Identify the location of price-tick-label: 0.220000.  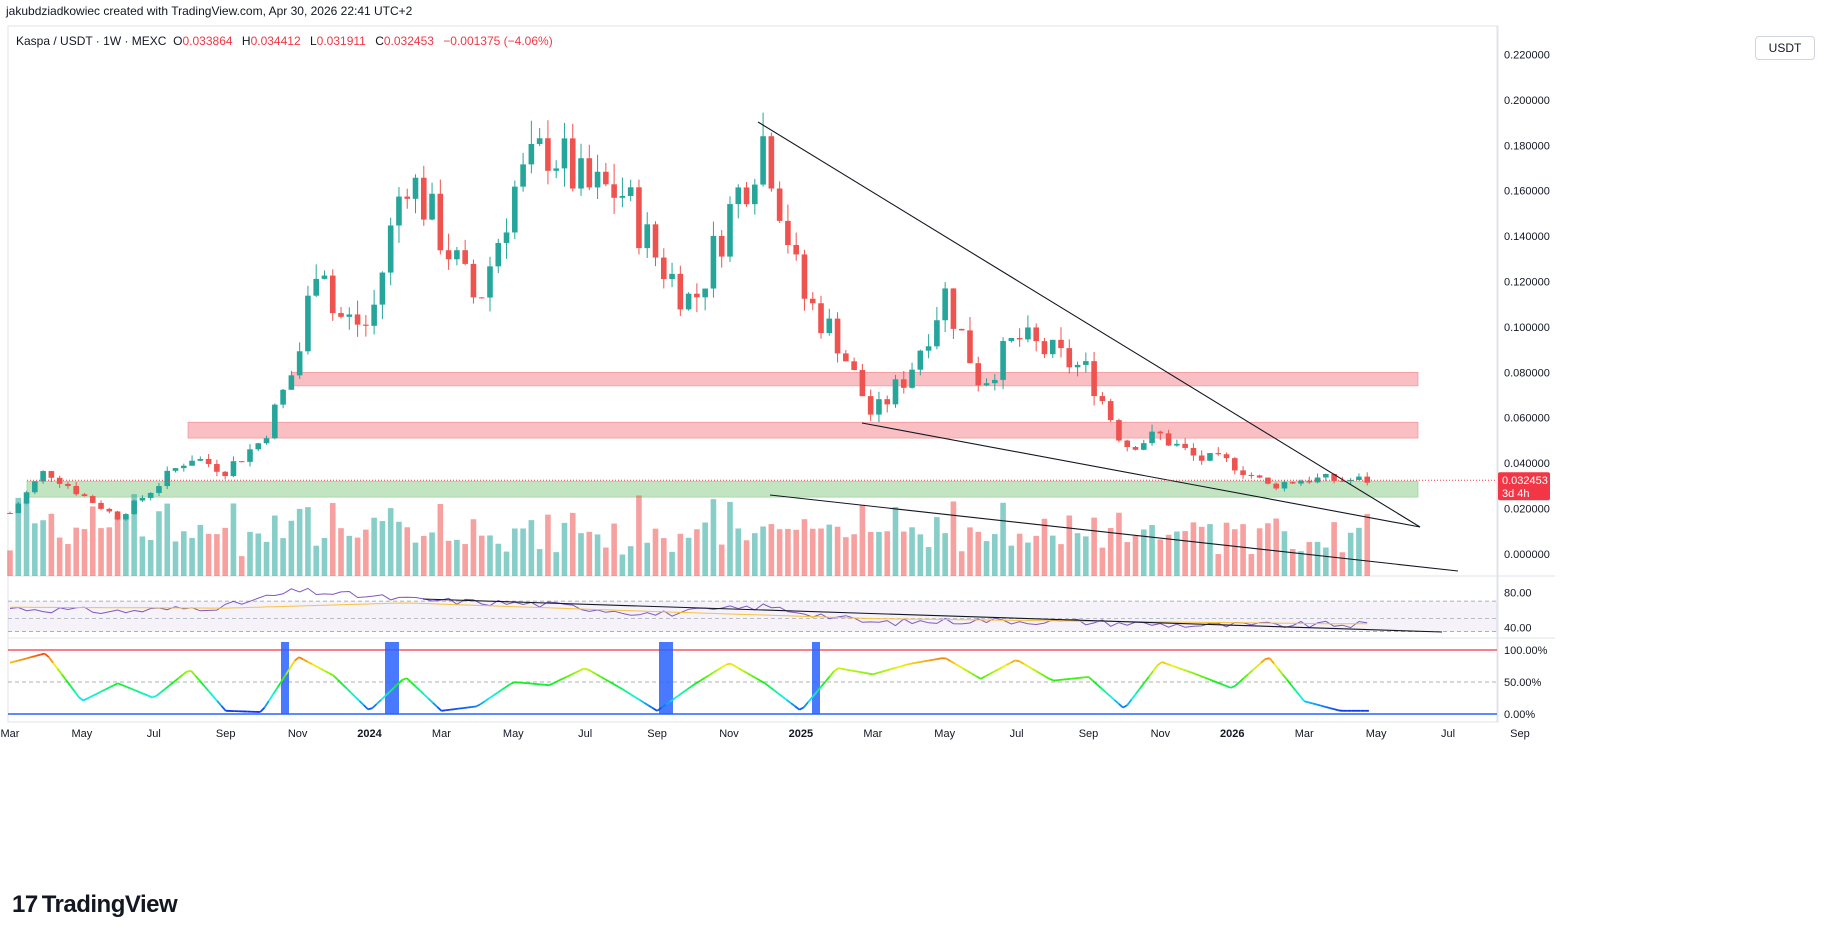
(1527, 56).